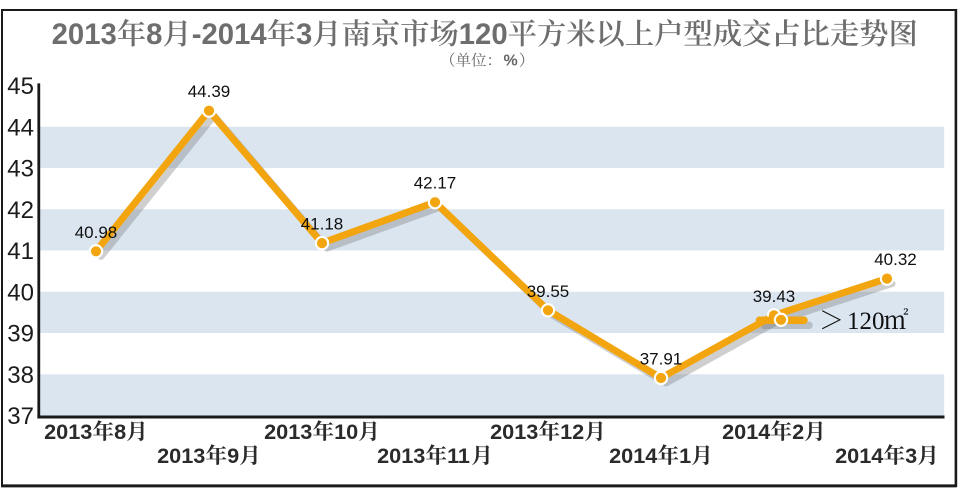 This screenshot has width=961, height=494. Describe the element at coordinates (895, 259) in the screenshot. I see `svg-text: 40.32` at that location.